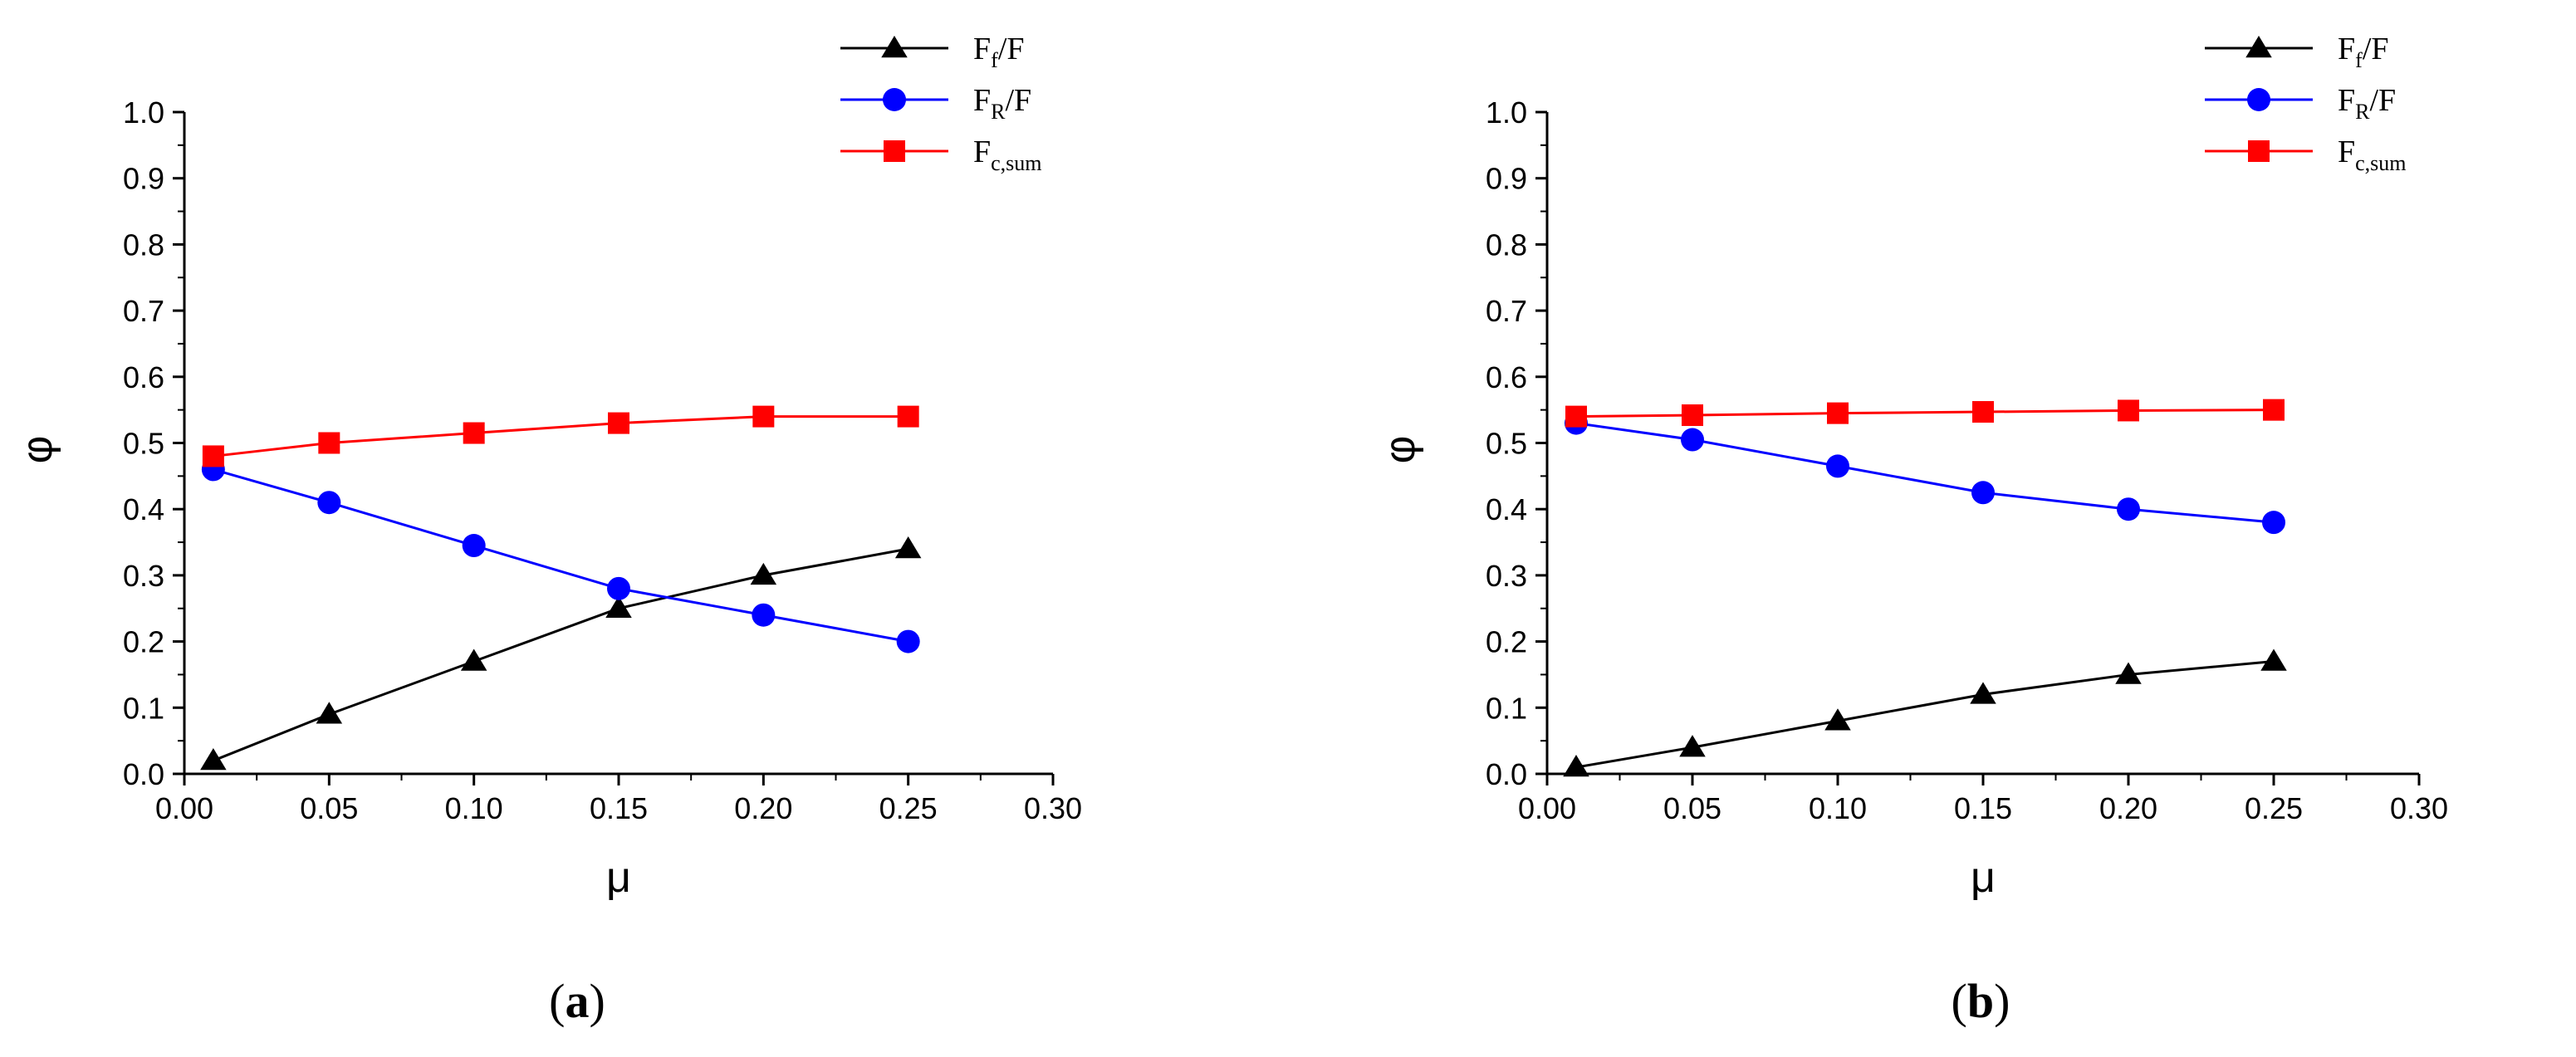 This screenshot has height=1057, width=2576. Describe the element at coordinates (144, 444) in the screenshot. I see `y-tick-label: 0.5` at that location.